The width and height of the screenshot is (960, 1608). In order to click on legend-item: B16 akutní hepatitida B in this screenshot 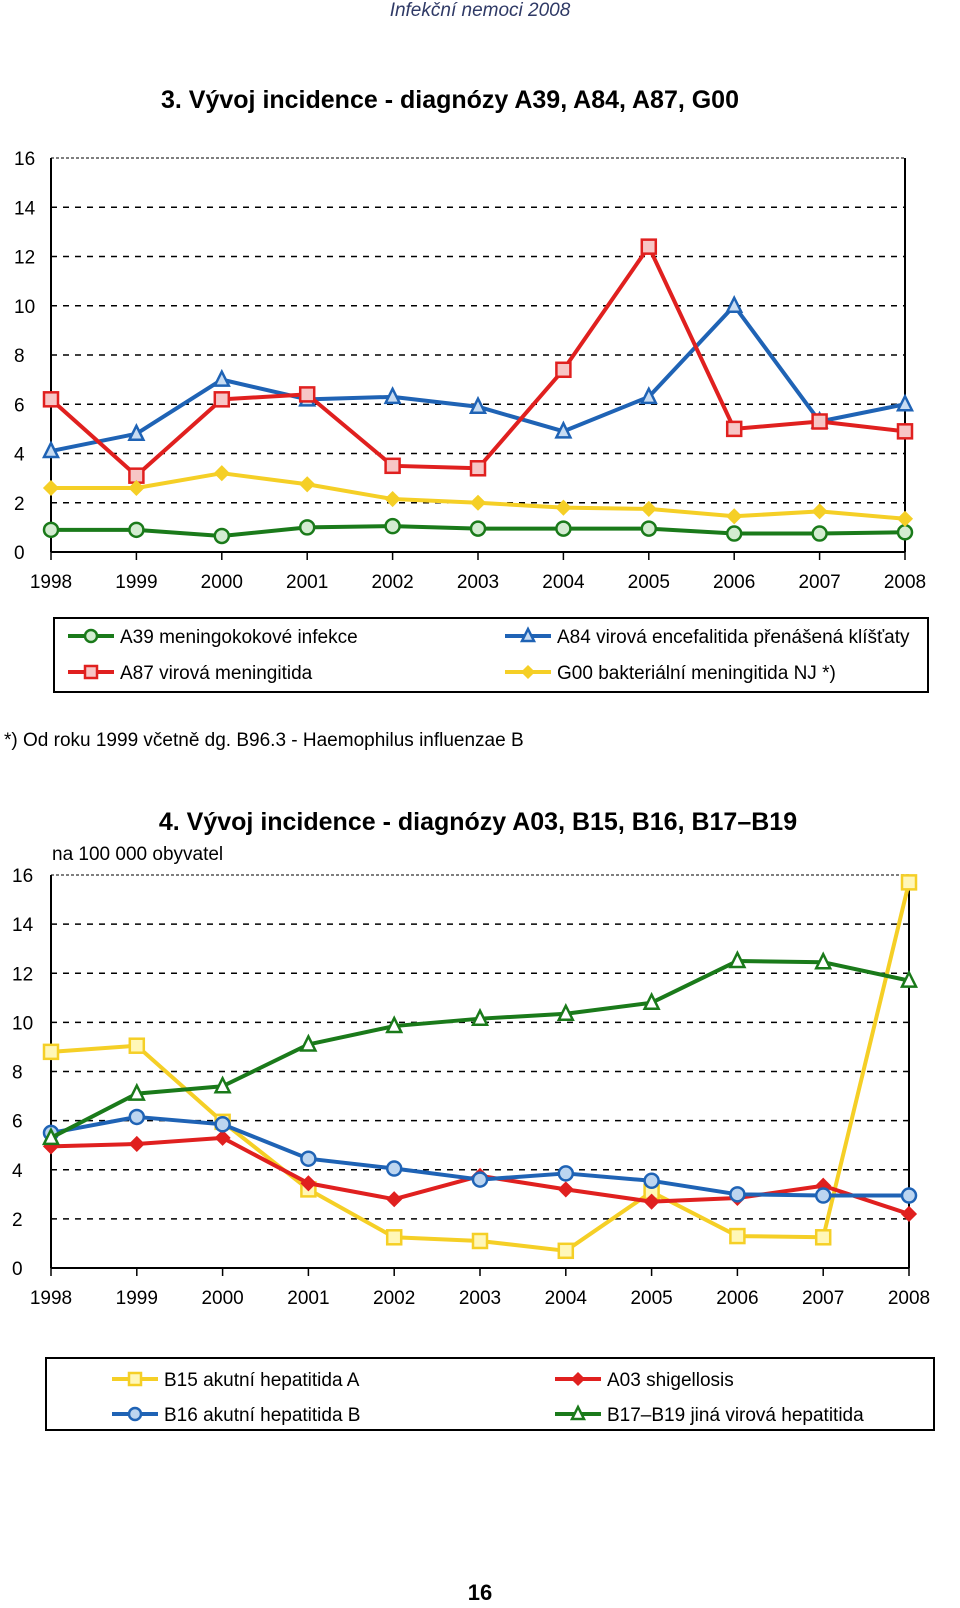, I will do `click(236, 1415)`.